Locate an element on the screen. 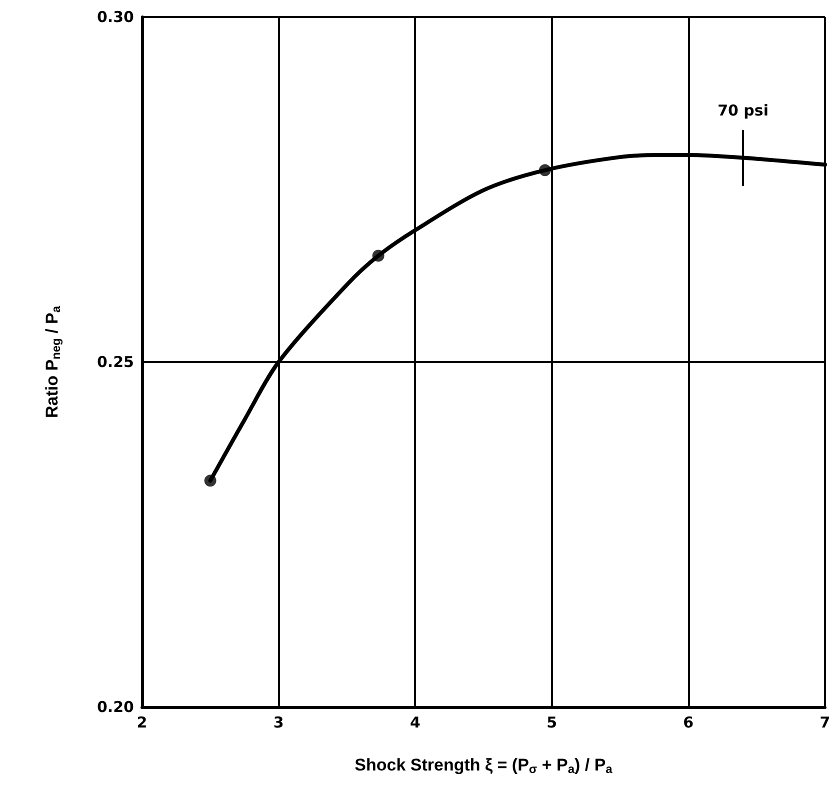 The width and height of the screenshot is (834, 803). x-tick-label: 7 is located at coordinates (825, 723).